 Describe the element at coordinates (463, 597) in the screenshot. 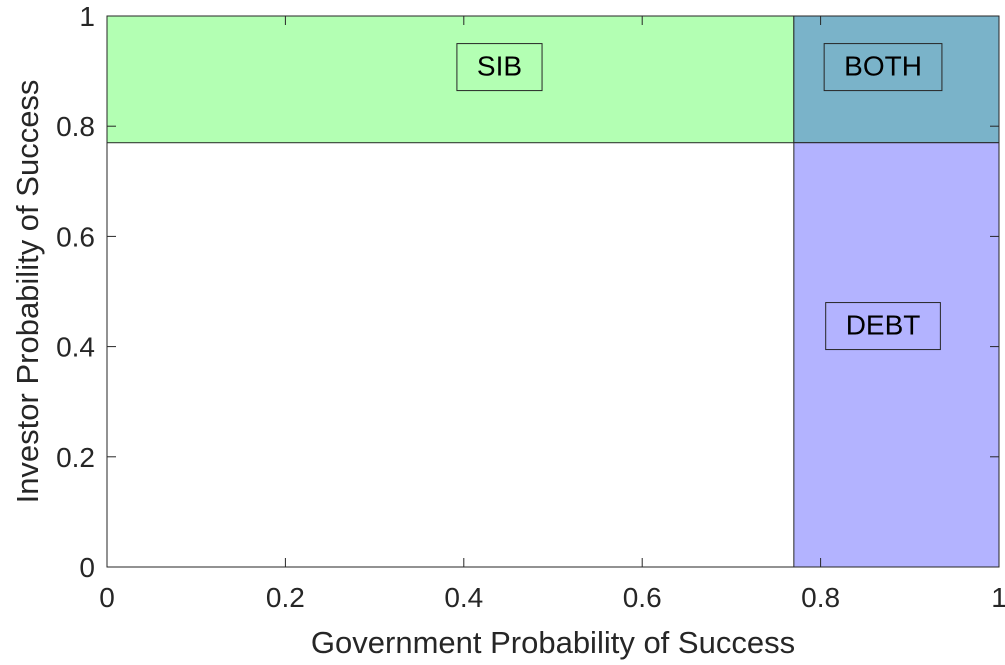

I see `x-tick-label: 0.4` at that location.